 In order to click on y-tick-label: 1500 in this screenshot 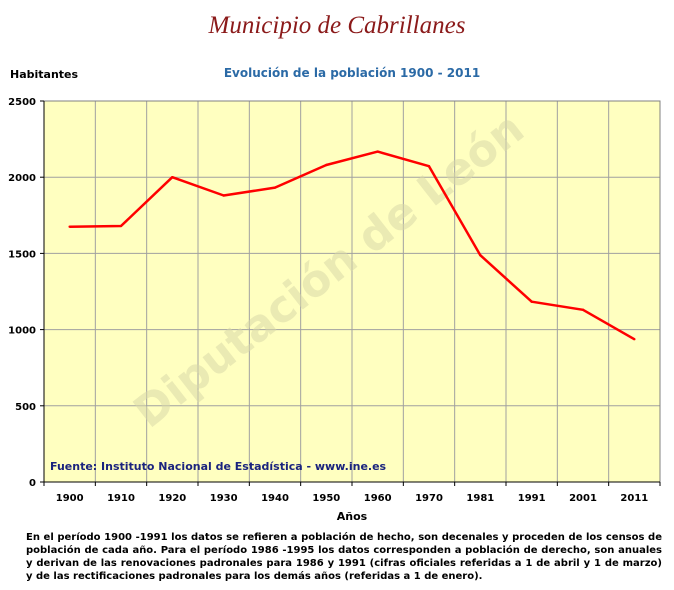, I will do `click(22, 254)`.